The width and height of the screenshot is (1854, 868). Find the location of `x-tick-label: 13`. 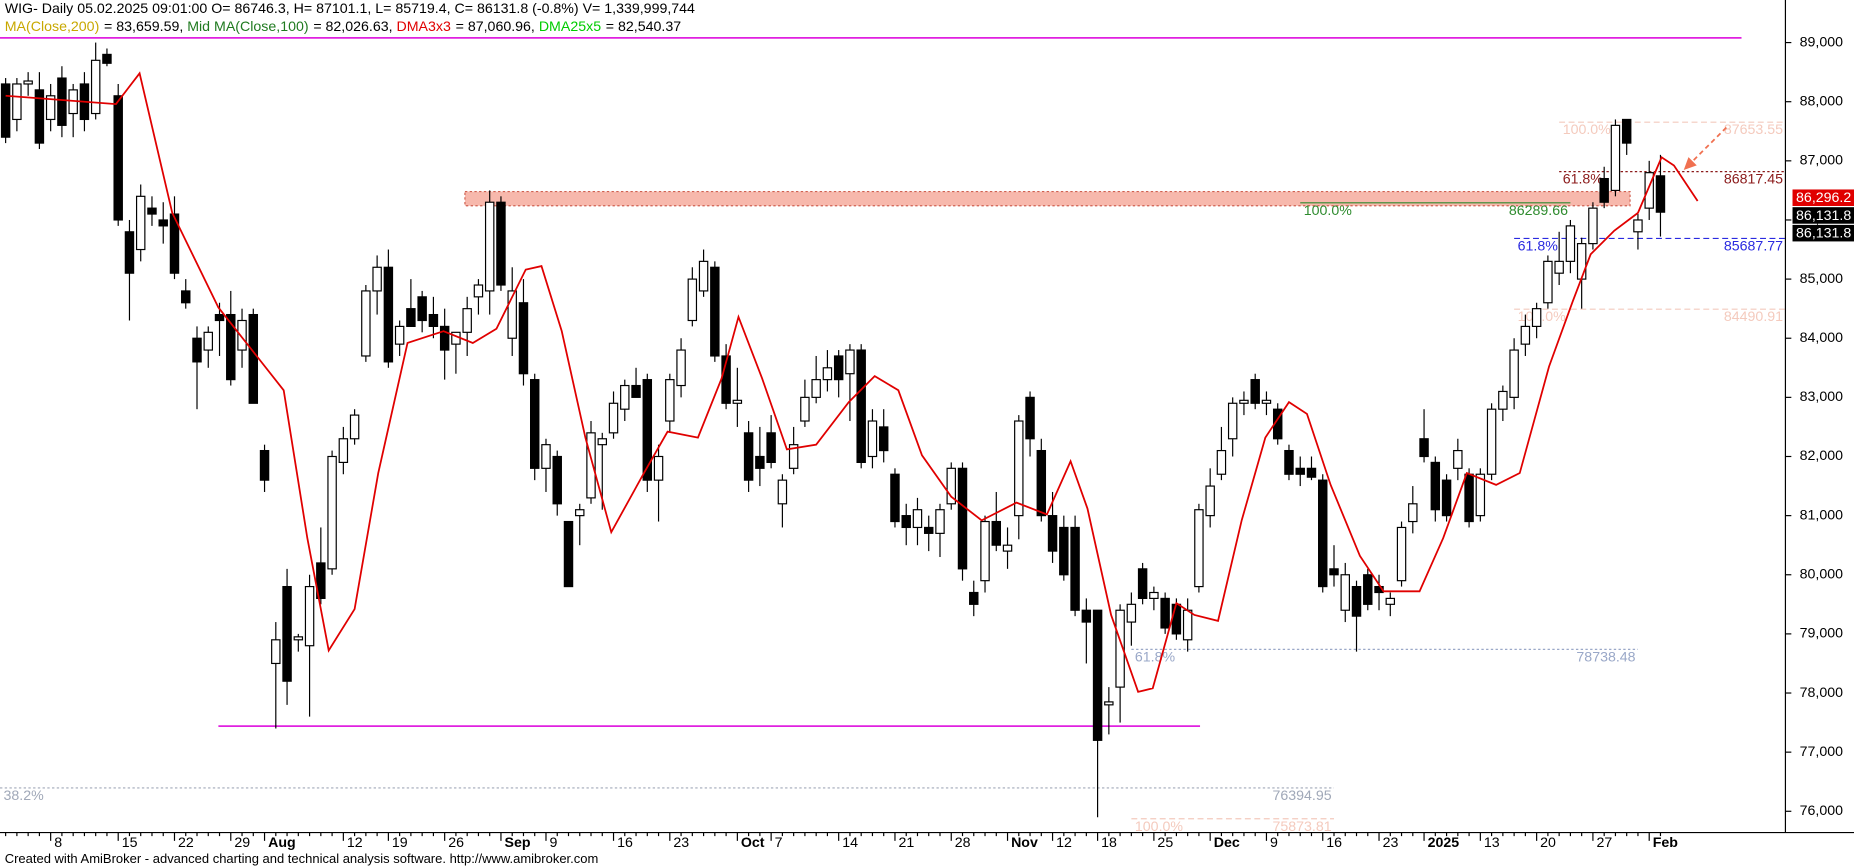

x-tick-label: 13 is located at coordinates (1492, 843).